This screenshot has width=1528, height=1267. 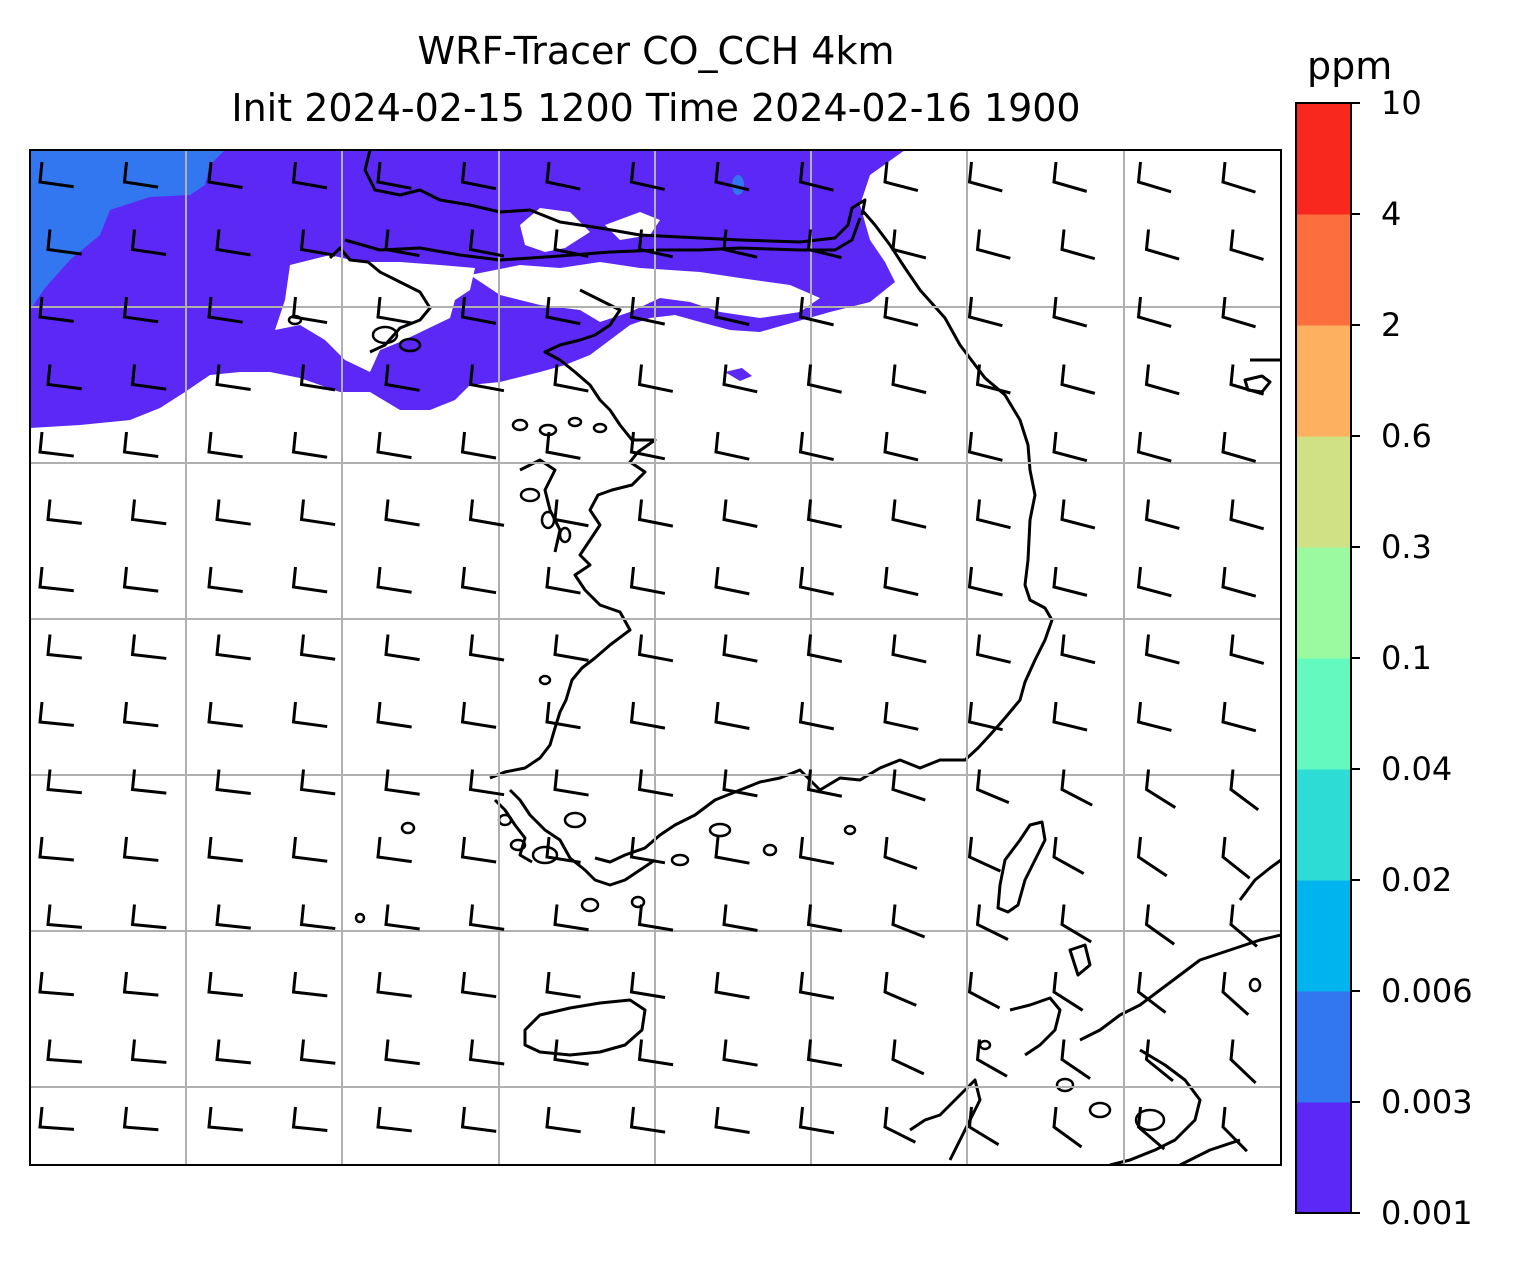 What do you see at coordinates (127, 230) in the screenshot?
I see `tracer-plume-edge` at bounding box center [127, 230].